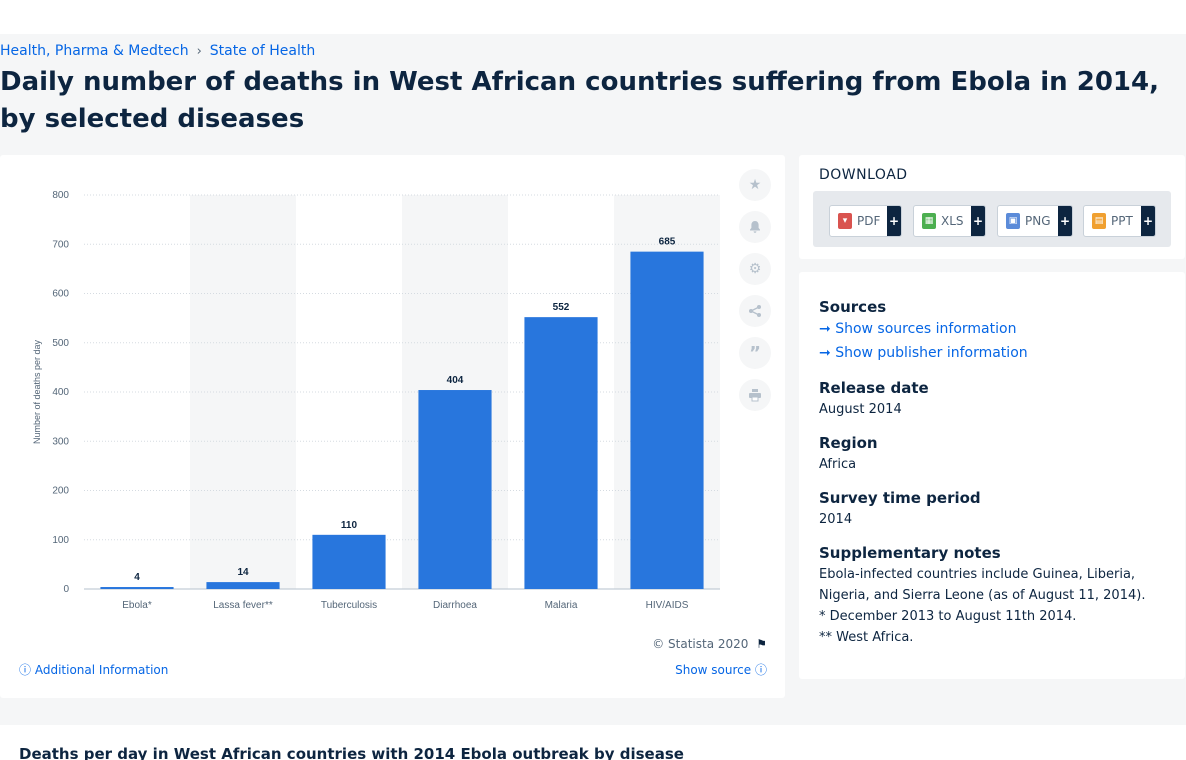 This screenshot has height=760, width=1186. I want to click on show-source-label: Show source, so click(713, 670).